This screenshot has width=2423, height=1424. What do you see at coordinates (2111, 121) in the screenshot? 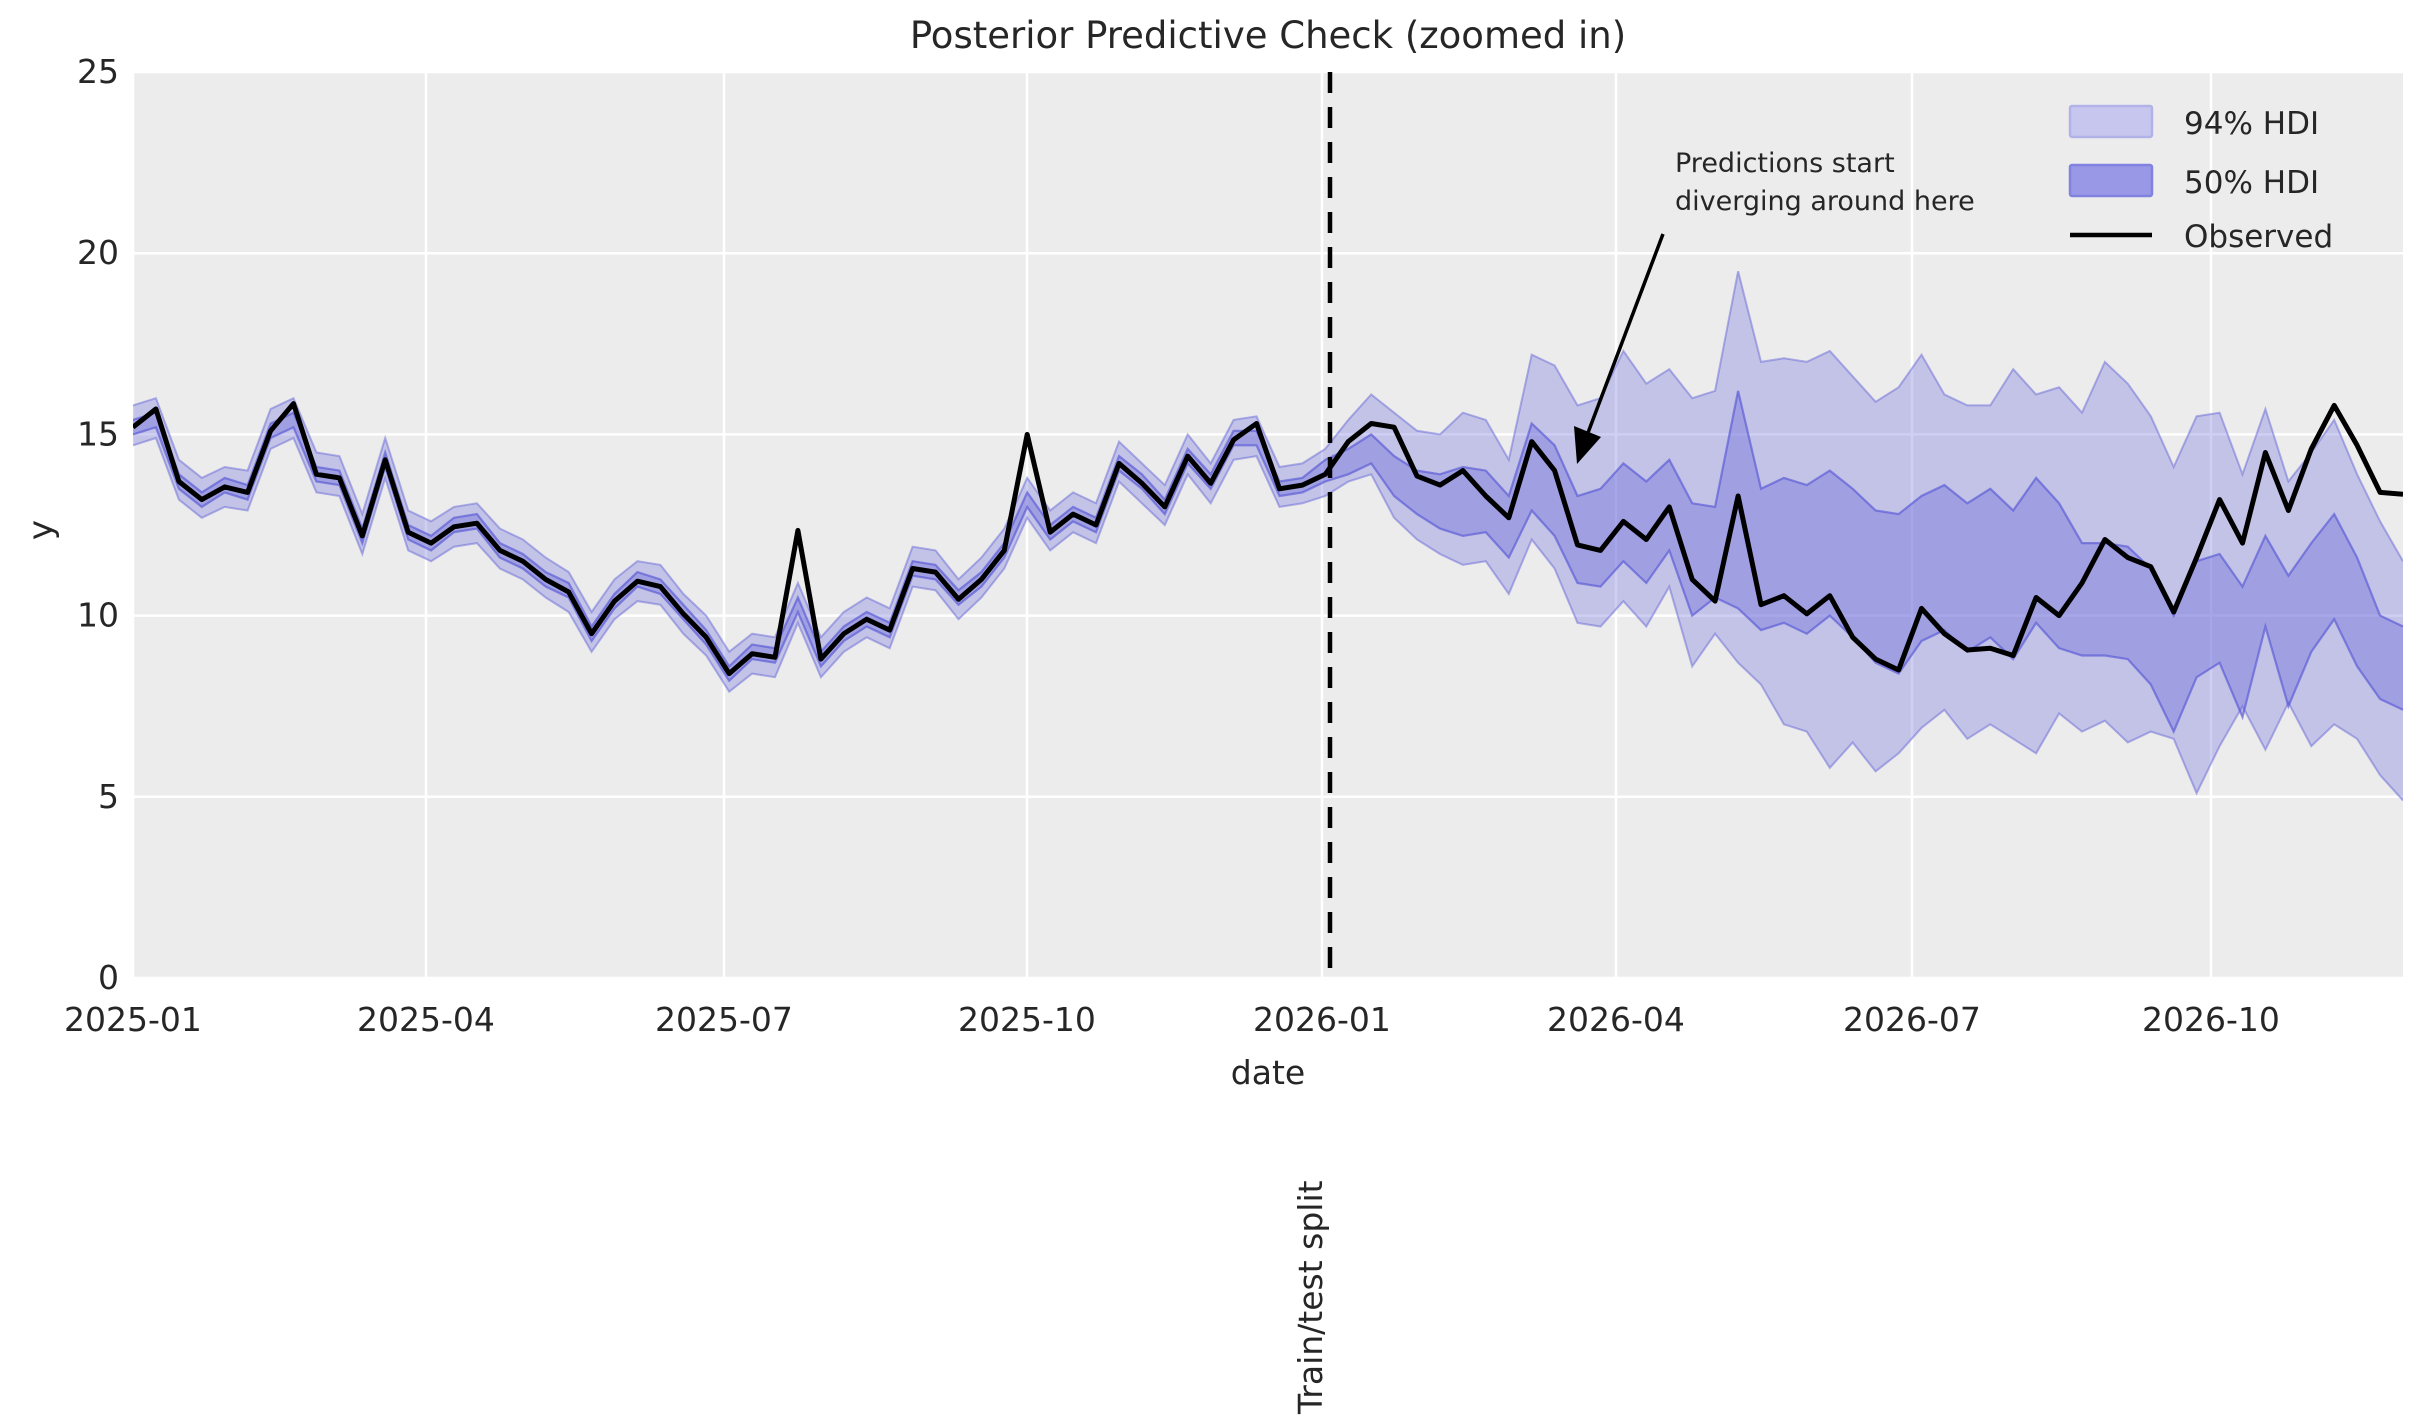
I see `legend-swatch-94-hdi` at bounding box center [2111, 121].